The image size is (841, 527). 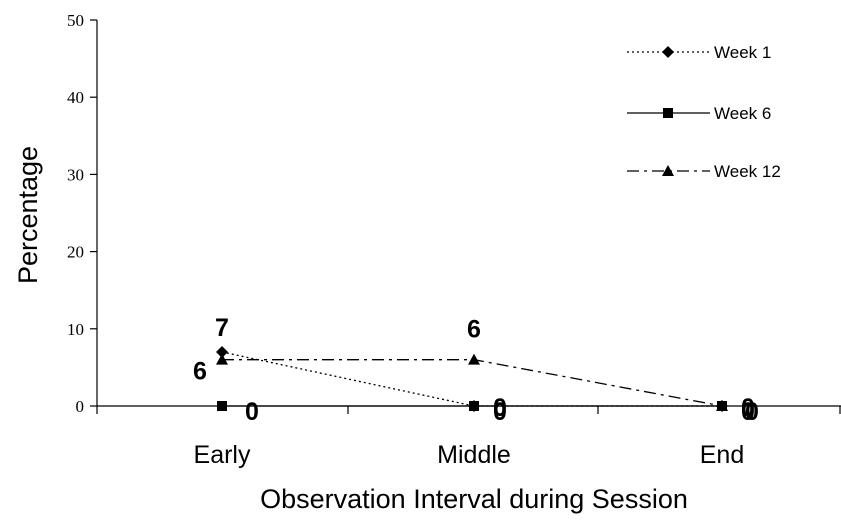 I want to click on data-label-s2-p2: 0, so click(x=748, y=412).